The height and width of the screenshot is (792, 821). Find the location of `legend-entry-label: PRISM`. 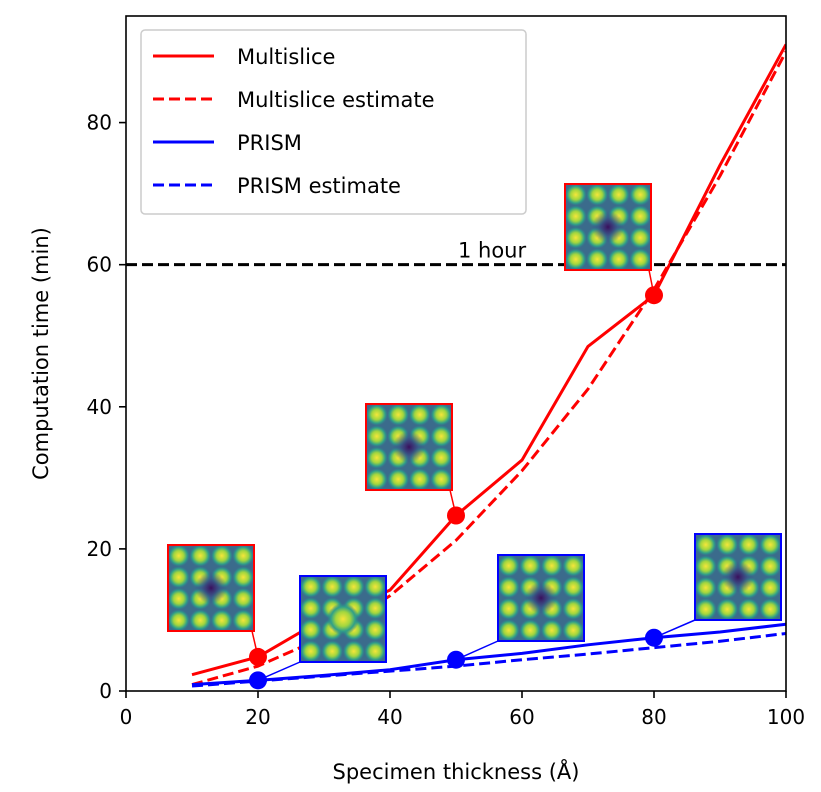

legend-entry-label: PRISM is located at coordinates (269, 143).